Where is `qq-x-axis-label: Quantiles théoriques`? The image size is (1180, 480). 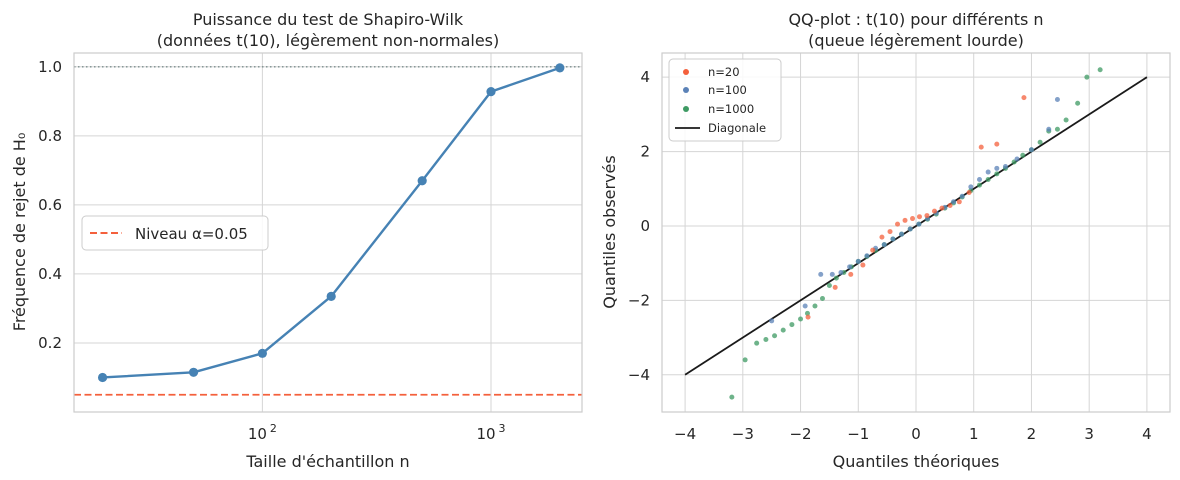 qq-x-axis-label: Quantiles théoriques is located at coordinates (916, 461).